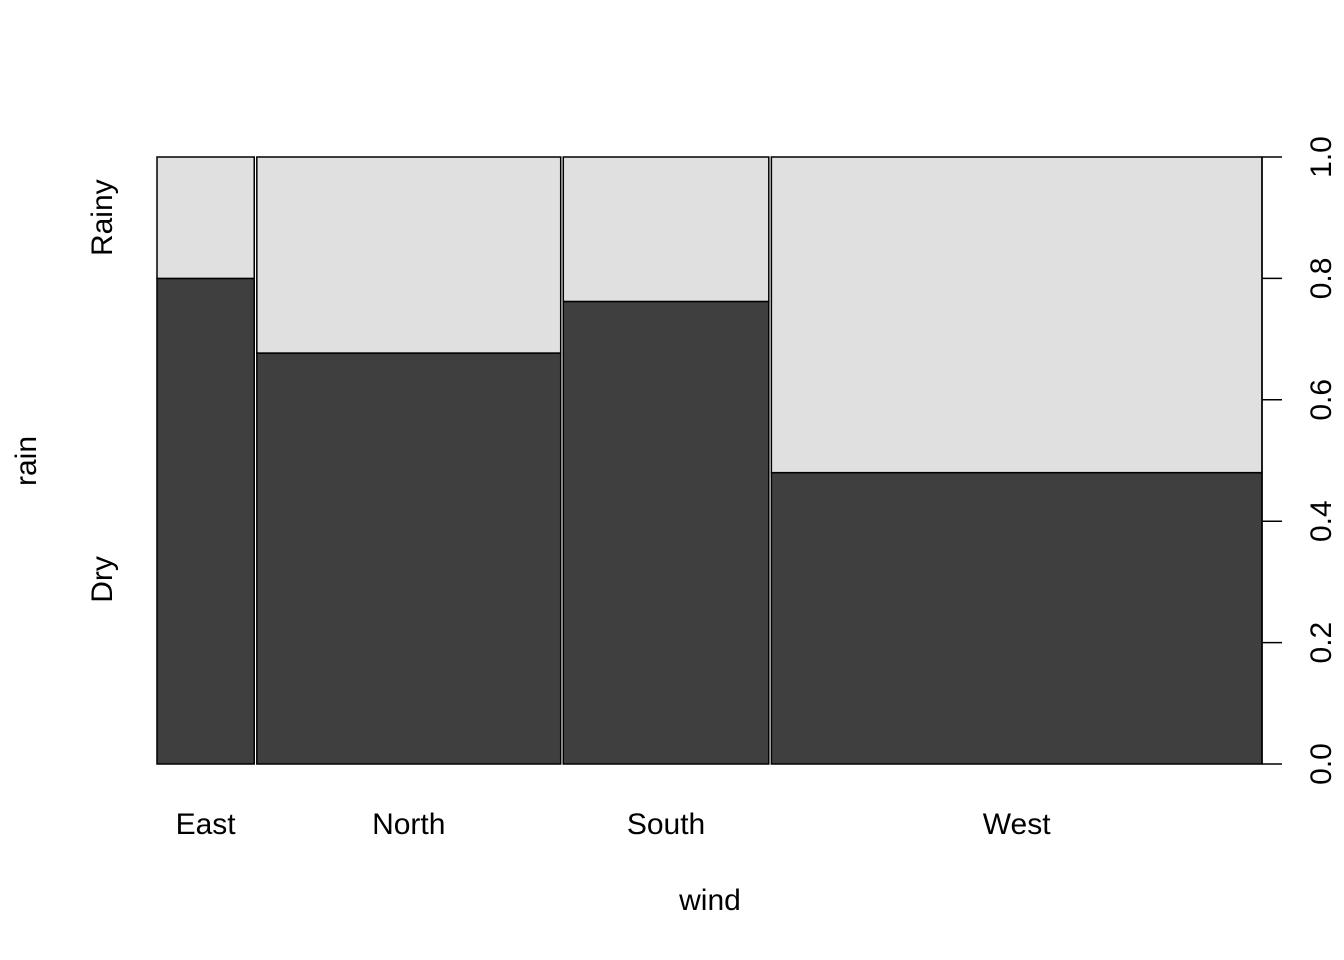  Describe the element at coordinates (709, 900) in the screenshot. I see `x-axis-label: wind` at that location.